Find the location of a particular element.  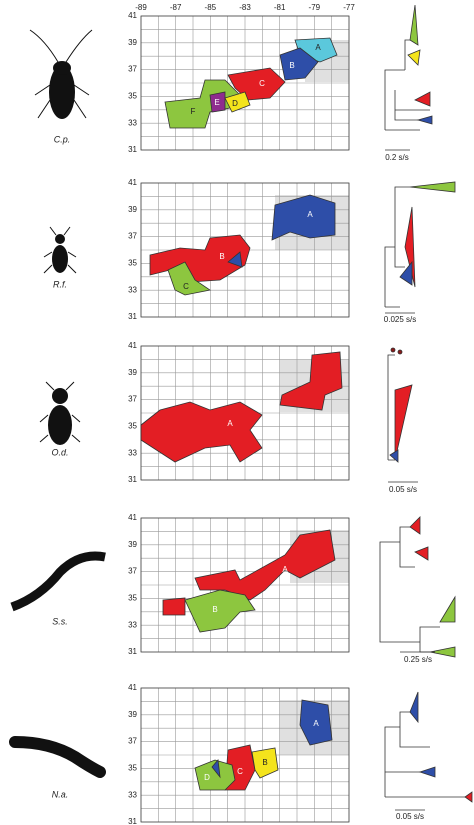

x-tick-label: -89 is located at coordinates (141, 7).